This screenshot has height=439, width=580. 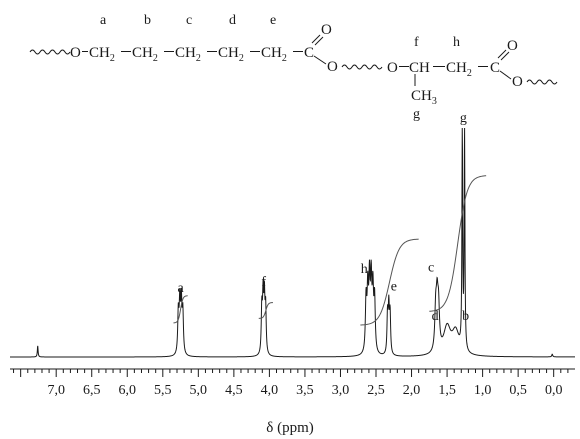 What do you see at coordinates (435, 316) in the screenshot?
I see `peak-label-d: d` at bounding box center [435, 316].